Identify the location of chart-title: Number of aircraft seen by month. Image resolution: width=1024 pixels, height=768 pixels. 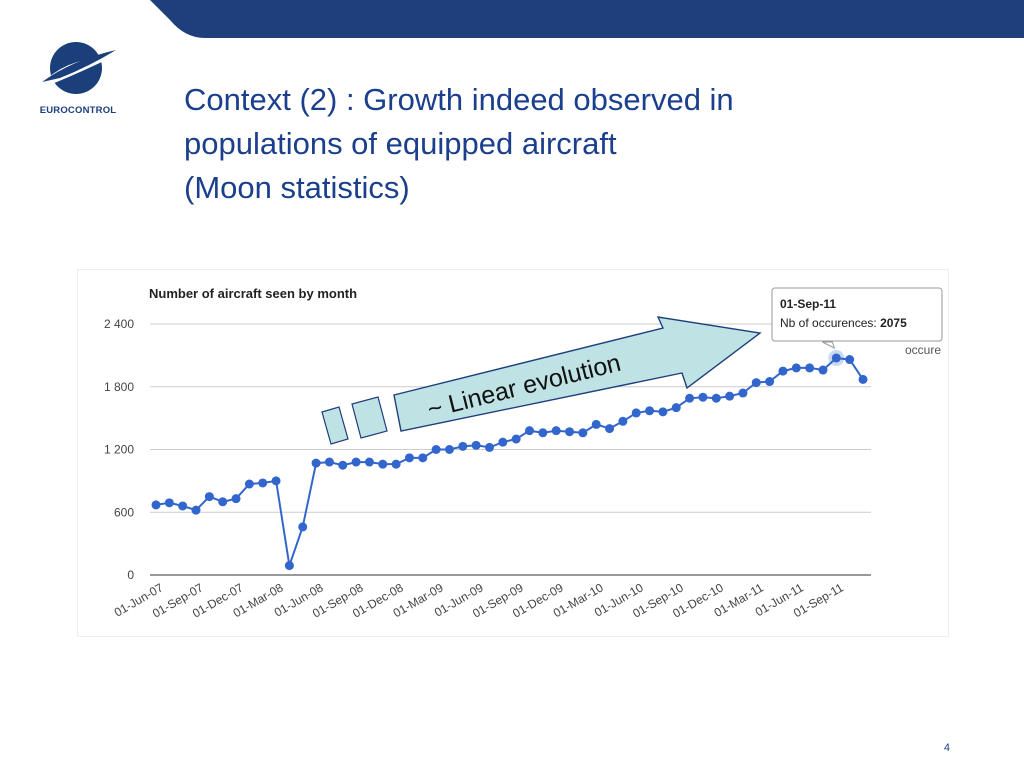
(253, 293).